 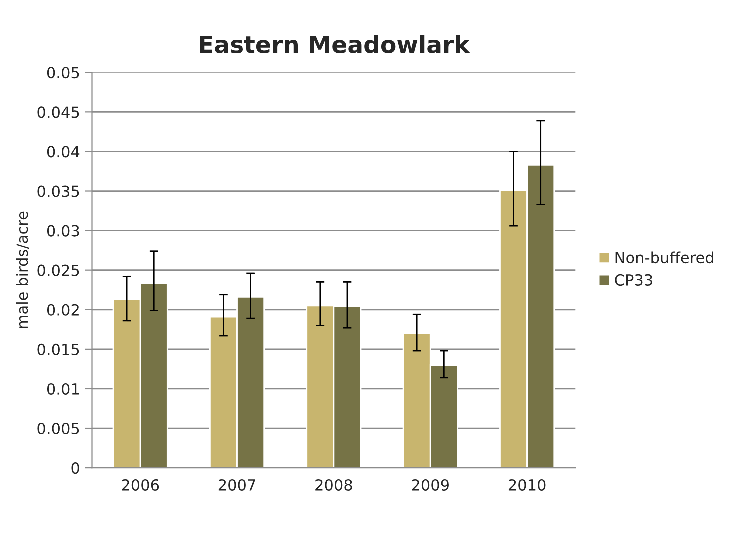 I want to click on legend-label: CP33, so click(x=633, y=280).